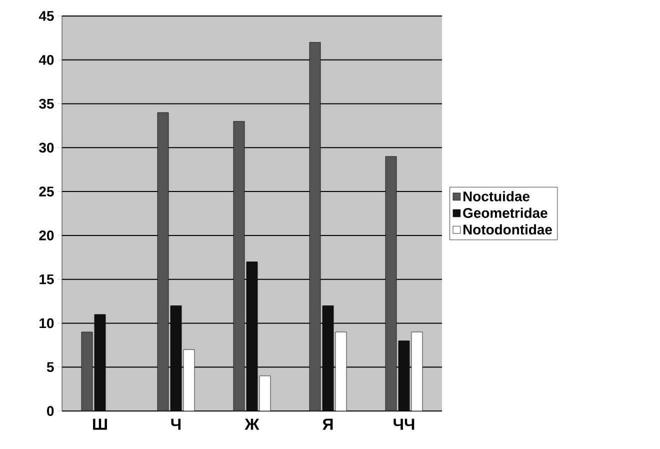 This screenshot has width=660, height=449. What do you see at coordinates (496, 196) in the screenshot?
I see `legend-label: Noctuidae` at bounding box center [496, 196].